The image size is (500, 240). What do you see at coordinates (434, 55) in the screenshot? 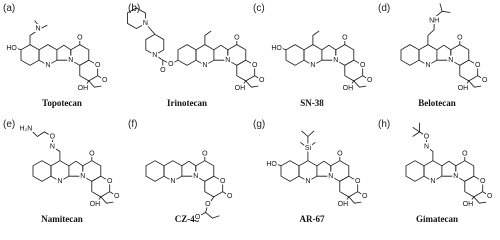
I see `structure-panel: (d) Belotecan N N O O O OH NH` at bounding box center [434, 55].